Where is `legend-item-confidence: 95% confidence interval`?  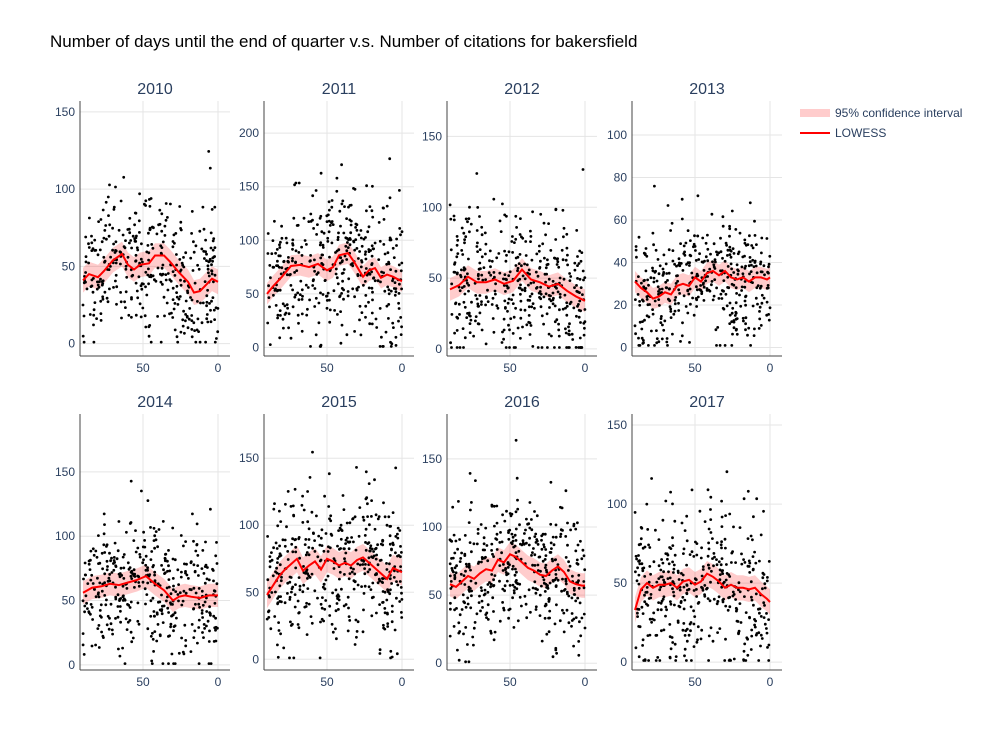
legend-item-confidence: 95% confidence interval is located at coordinates (881, 113).